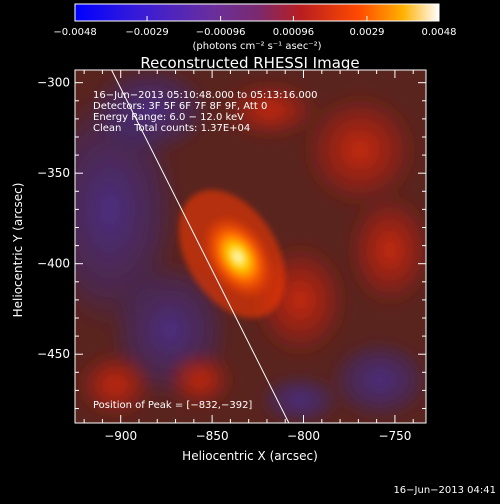 Image resolution: width=500 pixels, height=504 pixels. I want to click on chart-title: Reconstructed RHESSI Image, so click(249, 63).